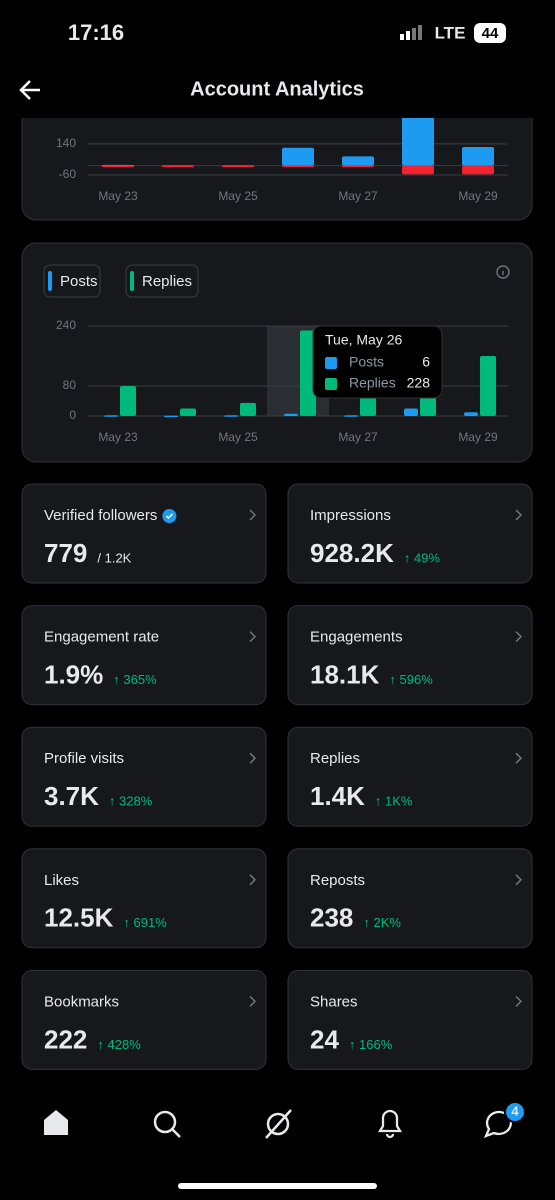 The image size is (555, 1200). I want to click on metric-label: Engagements, so click(356, 637).